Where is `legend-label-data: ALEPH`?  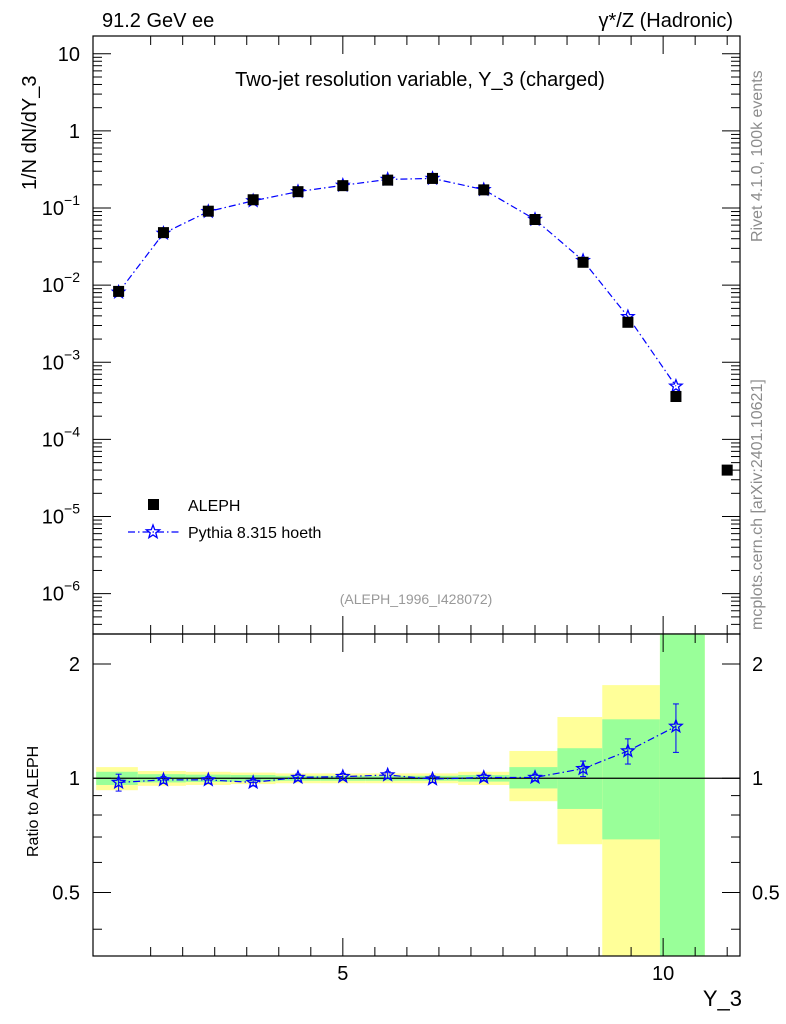 legend-label-data: ALEPH is located at coordinates (214, 506).